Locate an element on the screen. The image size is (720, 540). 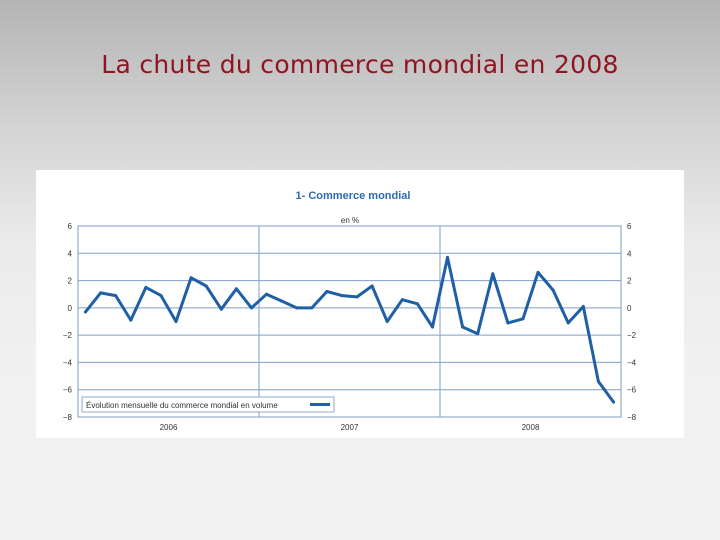
y-tick-label-right: −6 is located at coordinates (632, 390).